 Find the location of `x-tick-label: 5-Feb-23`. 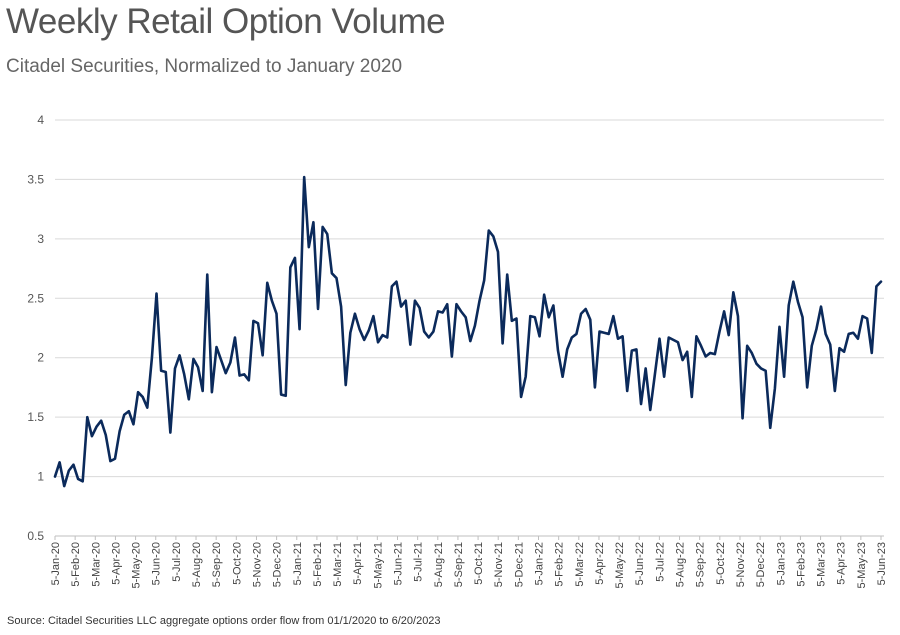

x-tick-label: 5-Feb-23 is located at coordinates (801, 564).